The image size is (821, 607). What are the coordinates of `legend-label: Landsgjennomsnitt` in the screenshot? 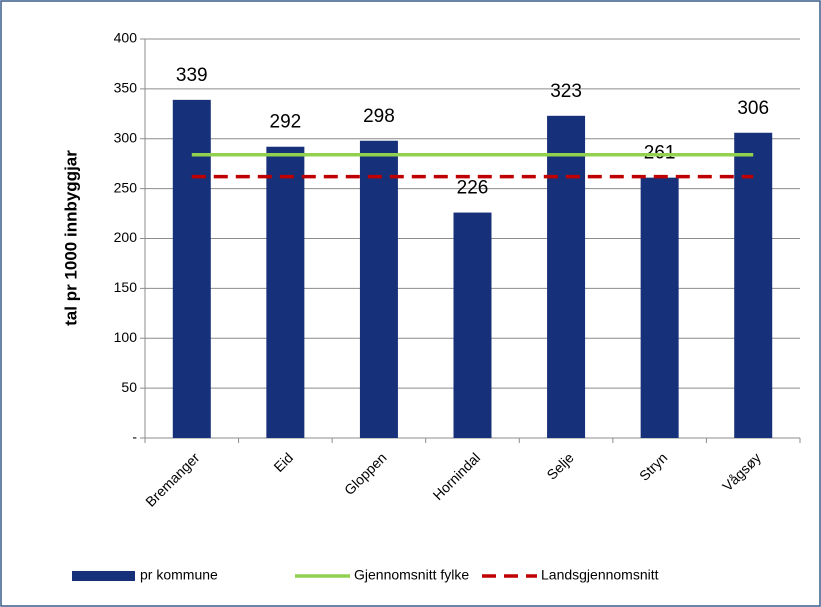 It's located at (600, 575).